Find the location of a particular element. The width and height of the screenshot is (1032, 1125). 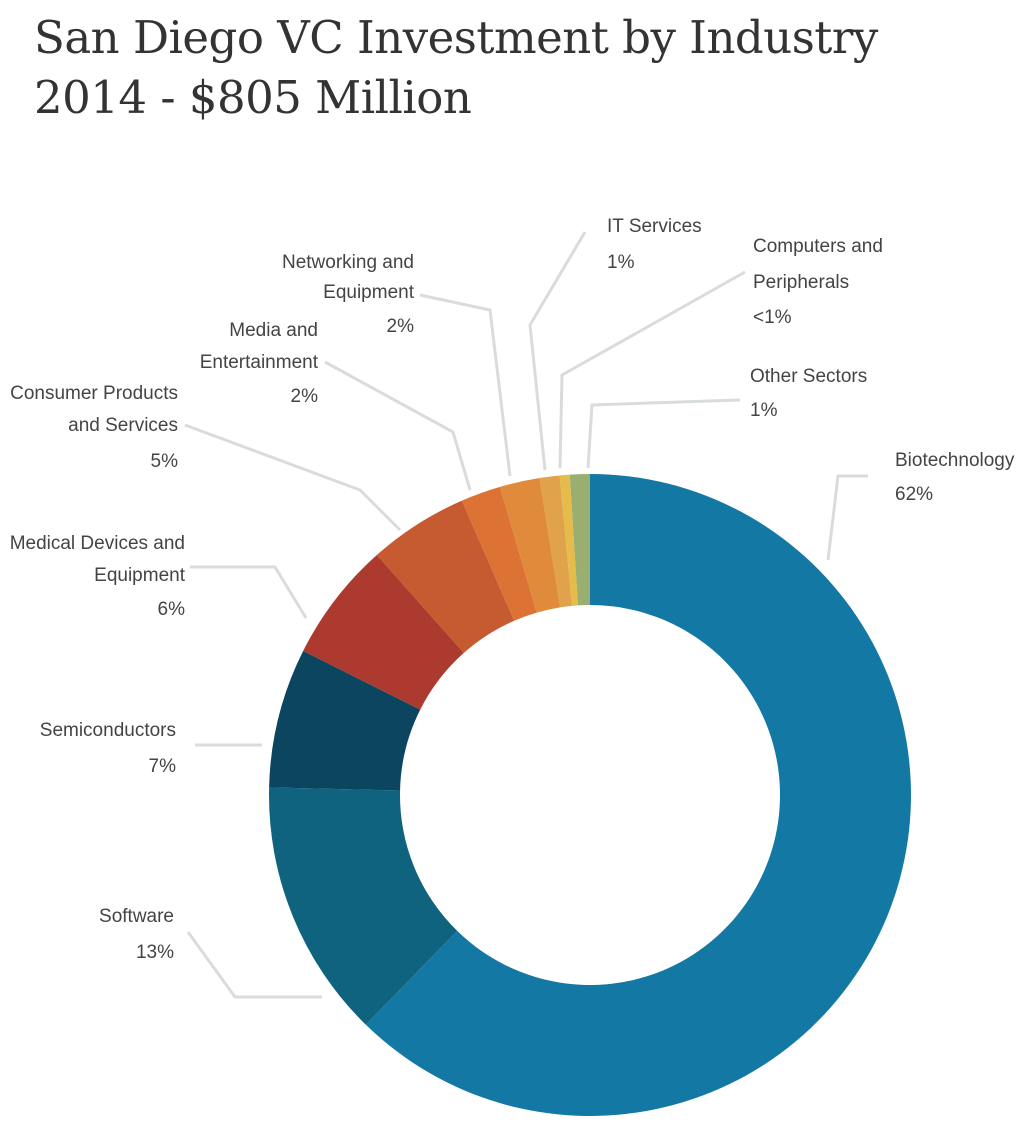

slice-label: Computers and Peripherals <1% is located at coordinates (818, 282).